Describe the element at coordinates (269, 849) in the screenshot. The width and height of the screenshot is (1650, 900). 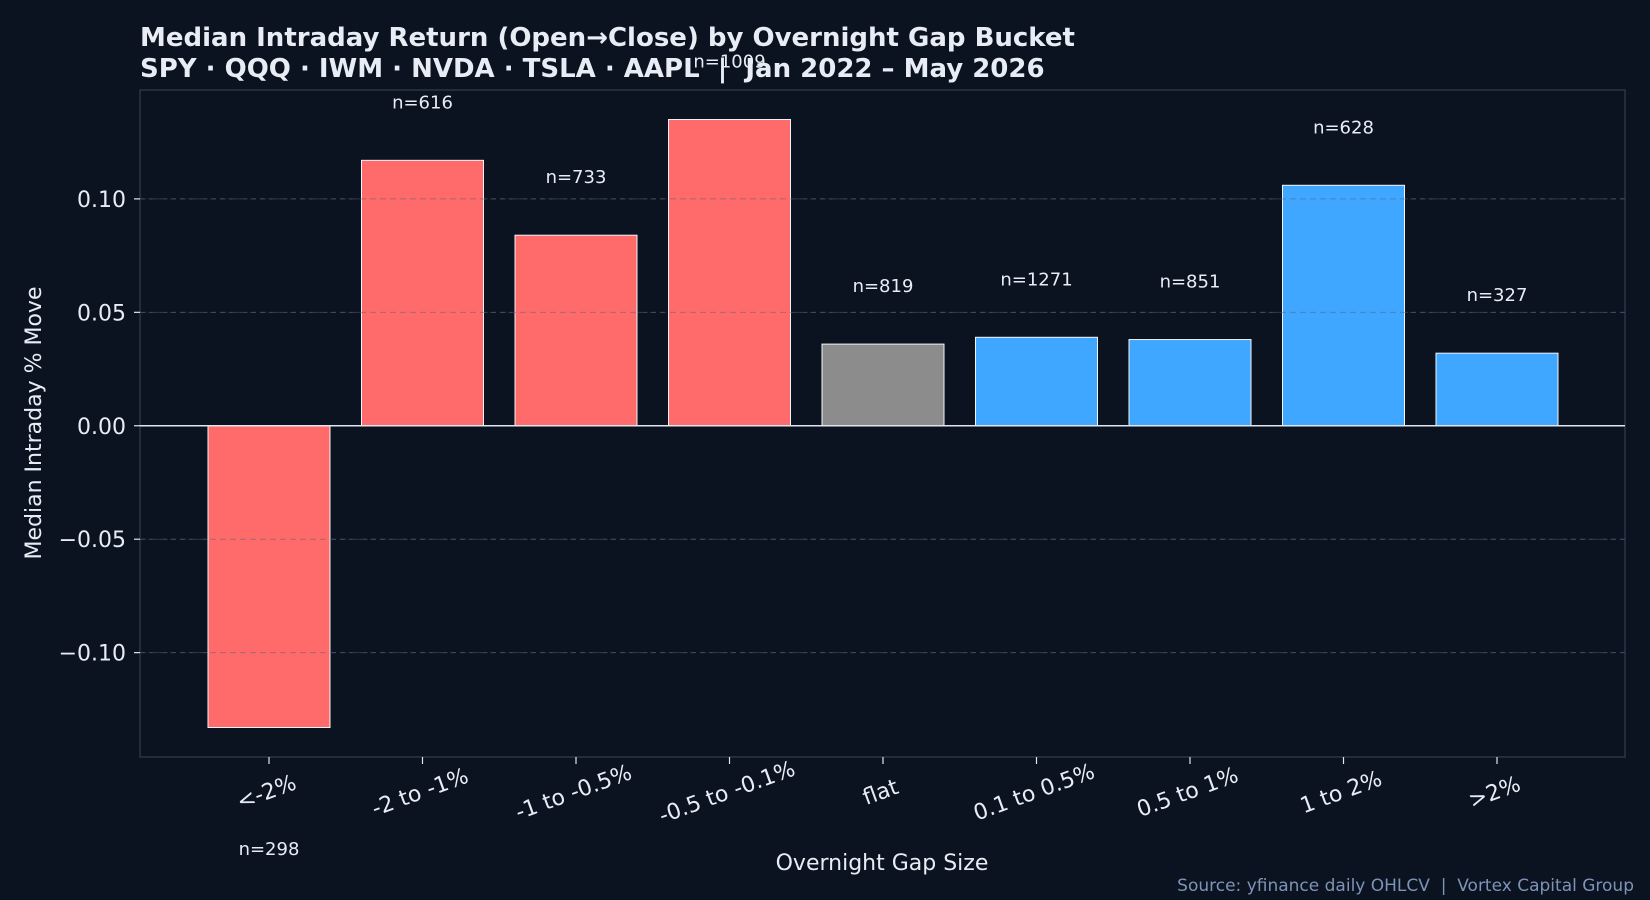
I see `sample-size-label: n=298` at that location.